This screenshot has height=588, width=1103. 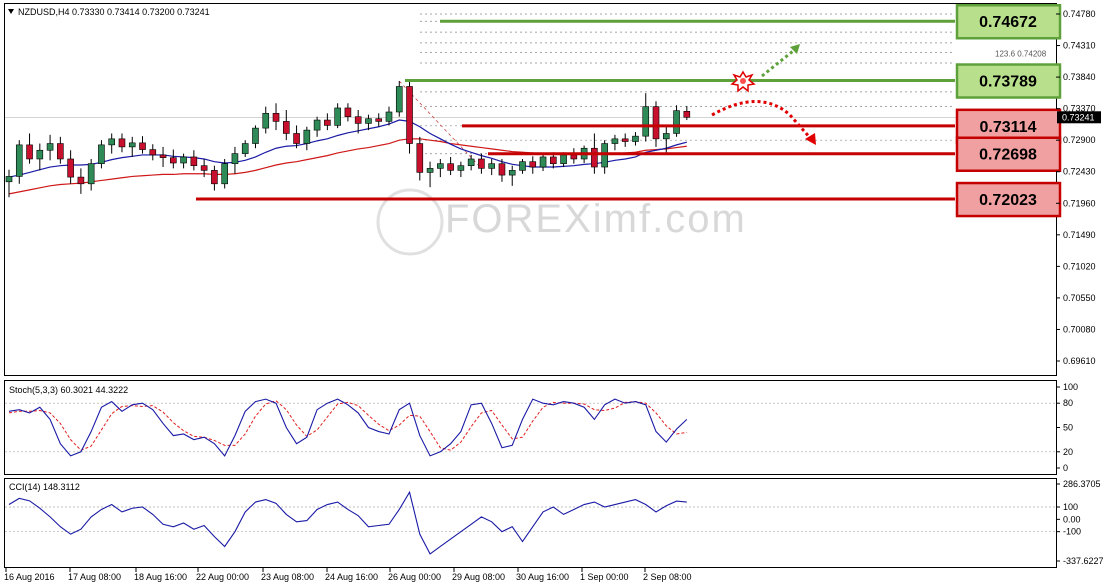 I want to click on level-label: 0.74672, so click(x=1008, y=22).